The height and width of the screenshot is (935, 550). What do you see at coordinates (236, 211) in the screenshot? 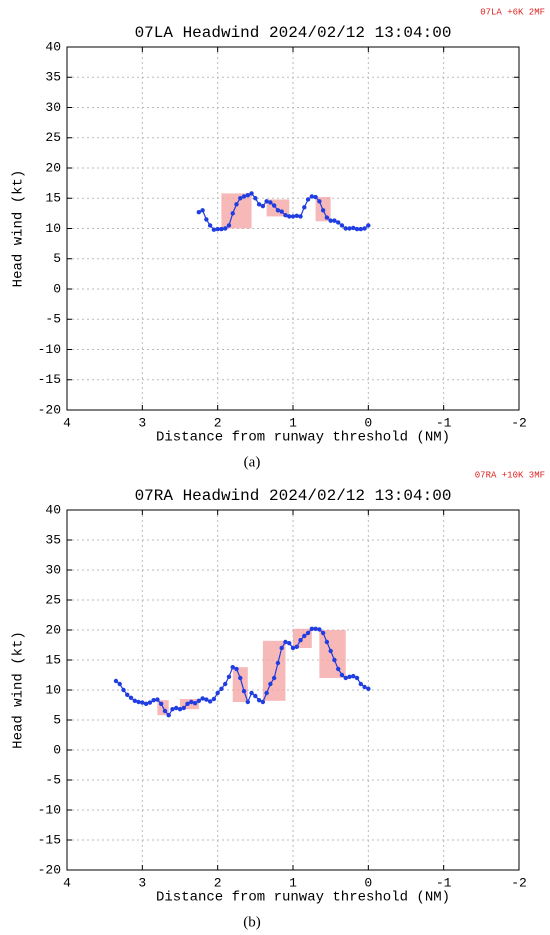
I see `shear-region` at bounding box center [236, 211].